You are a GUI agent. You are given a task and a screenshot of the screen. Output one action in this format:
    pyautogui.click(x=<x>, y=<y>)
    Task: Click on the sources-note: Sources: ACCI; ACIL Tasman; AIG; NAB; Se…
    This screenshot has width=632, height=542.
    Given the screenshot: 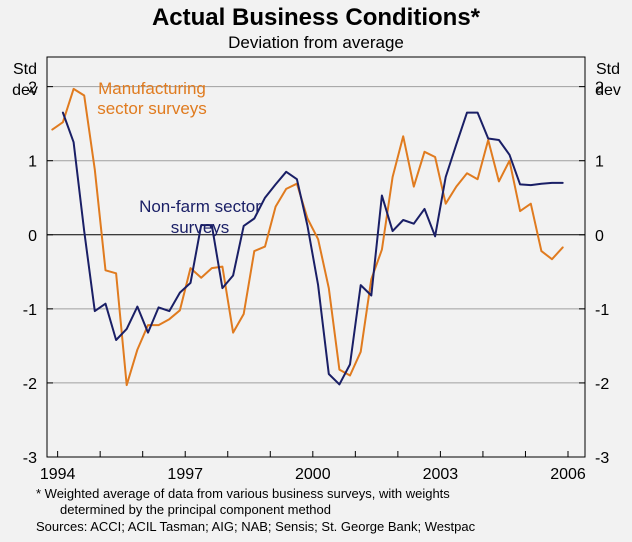 What is the action you would take?
    pyautogui.click(x=256, y=526)
    